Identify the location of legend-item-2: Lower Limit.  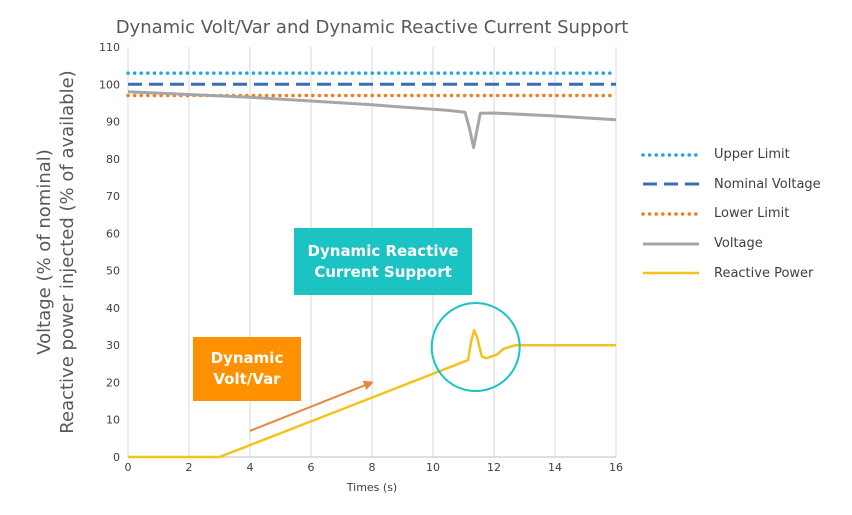
(742, 214).